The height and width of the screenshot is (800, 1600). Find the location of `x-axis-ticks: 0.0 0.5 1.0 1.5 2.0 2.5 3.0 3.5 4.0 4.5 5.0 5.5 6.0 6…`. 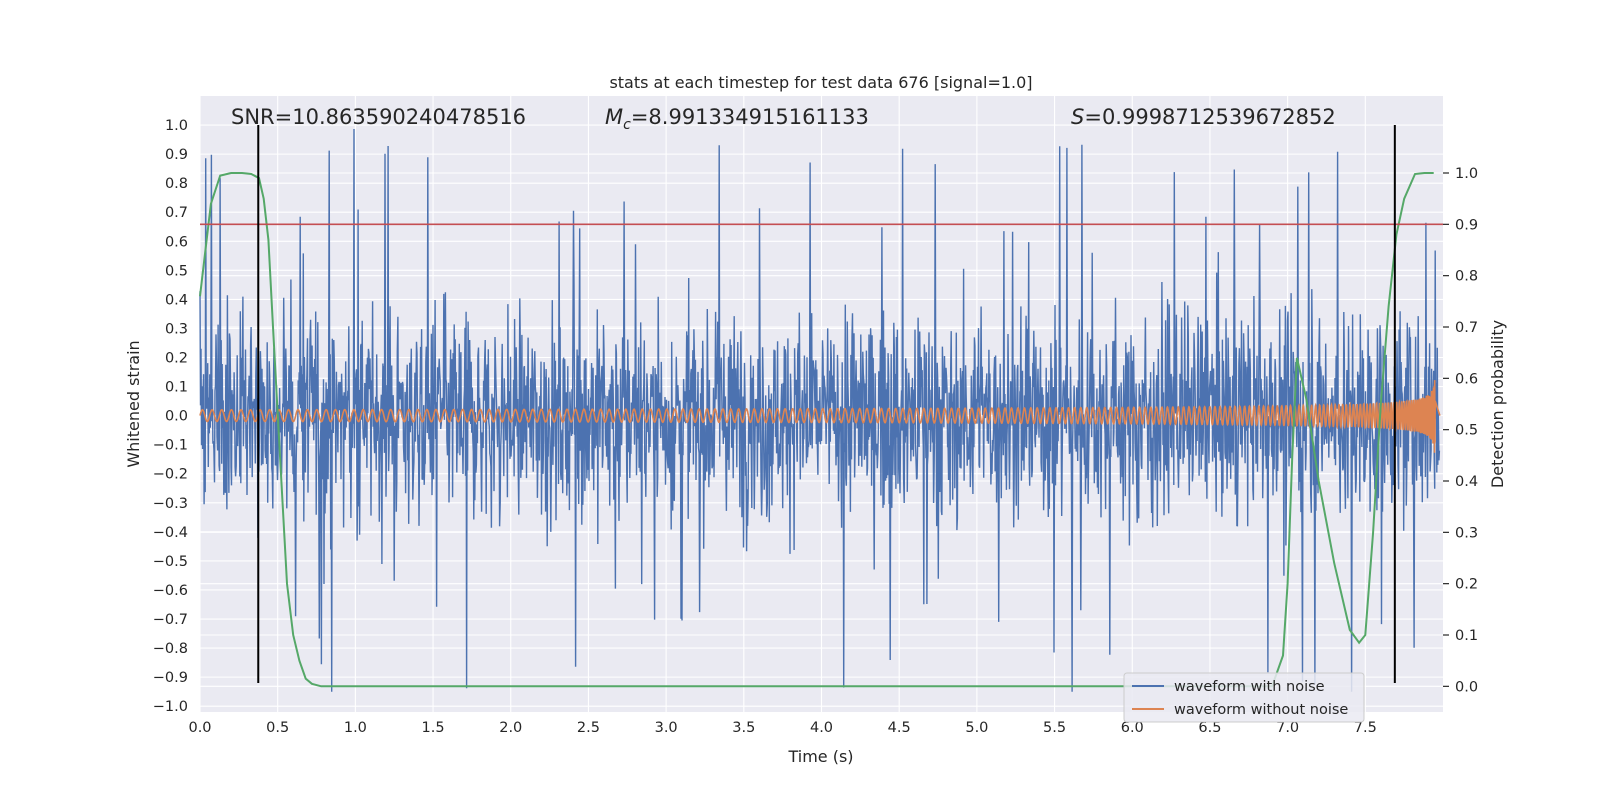

x-axis-ticks: 0.0 0.5 1.0 1.5 2.0 2.5 3.0 3.5 4.0 4.5 5.0 5.5 6.0 6… is located at coordinates (782, 728).